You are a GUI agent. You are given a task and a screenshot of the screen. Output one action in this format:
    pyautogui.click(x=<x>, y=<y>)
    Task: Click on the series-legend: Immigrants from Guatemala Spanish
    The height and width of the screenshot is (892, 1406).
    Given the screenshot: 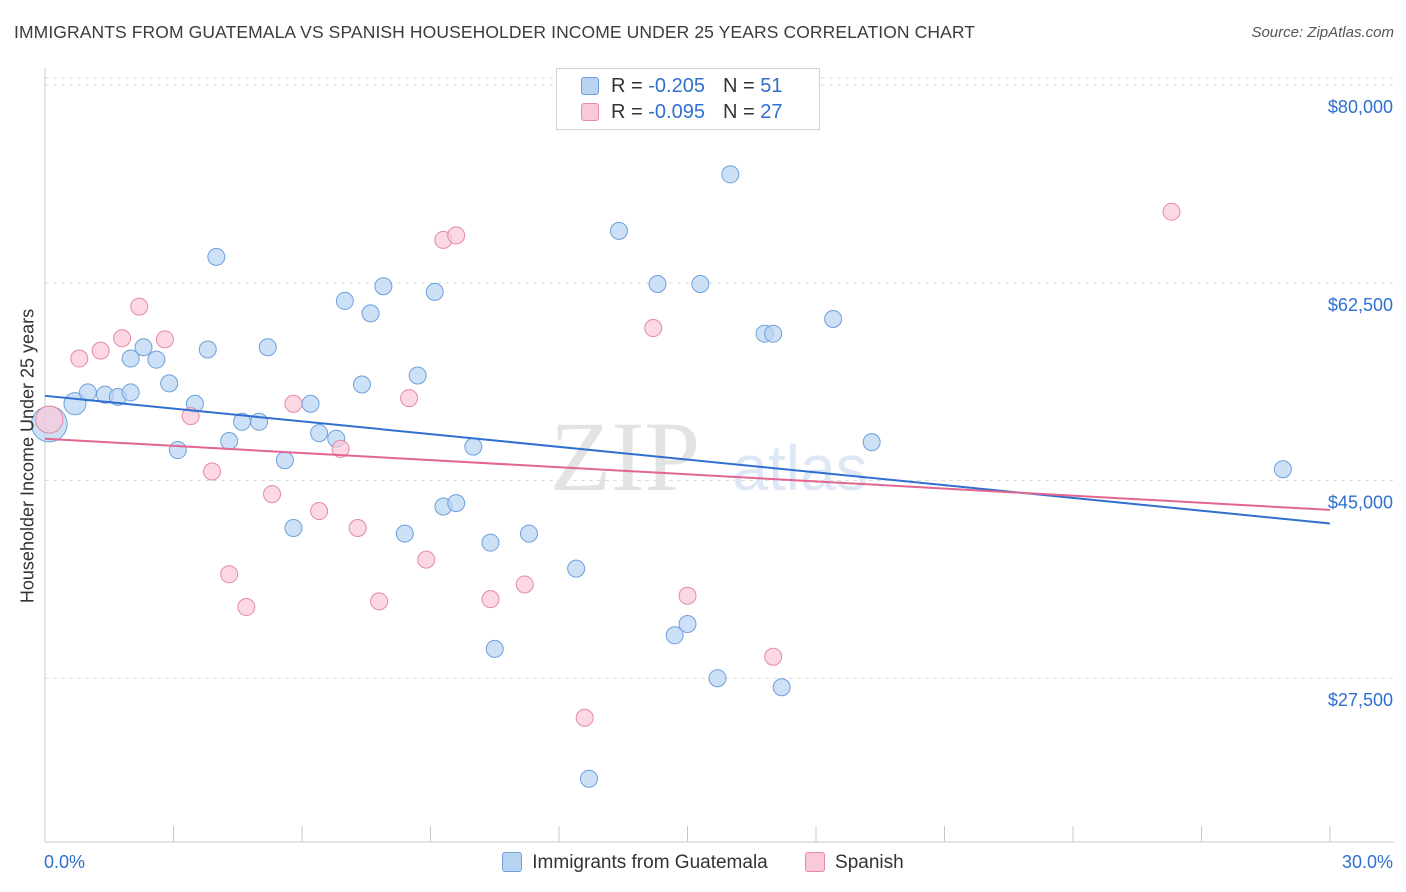 What is the action you would take?
    pyautogui.click(x=703, y=863)
    